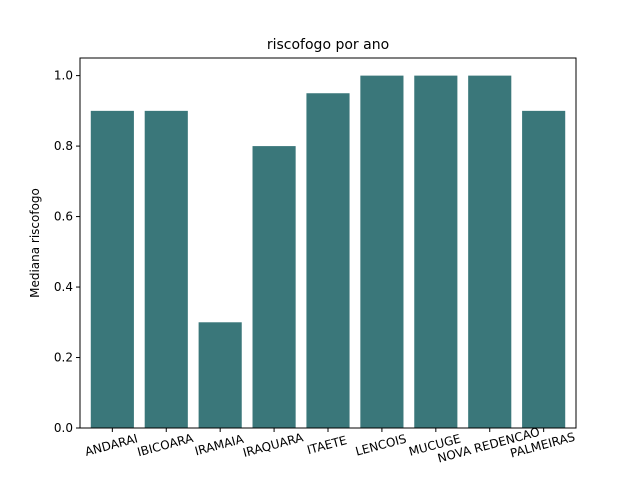 This screenshot has height=480, width=640. I want to click on x-tick-label: IBICOARA, so click(166, 445).